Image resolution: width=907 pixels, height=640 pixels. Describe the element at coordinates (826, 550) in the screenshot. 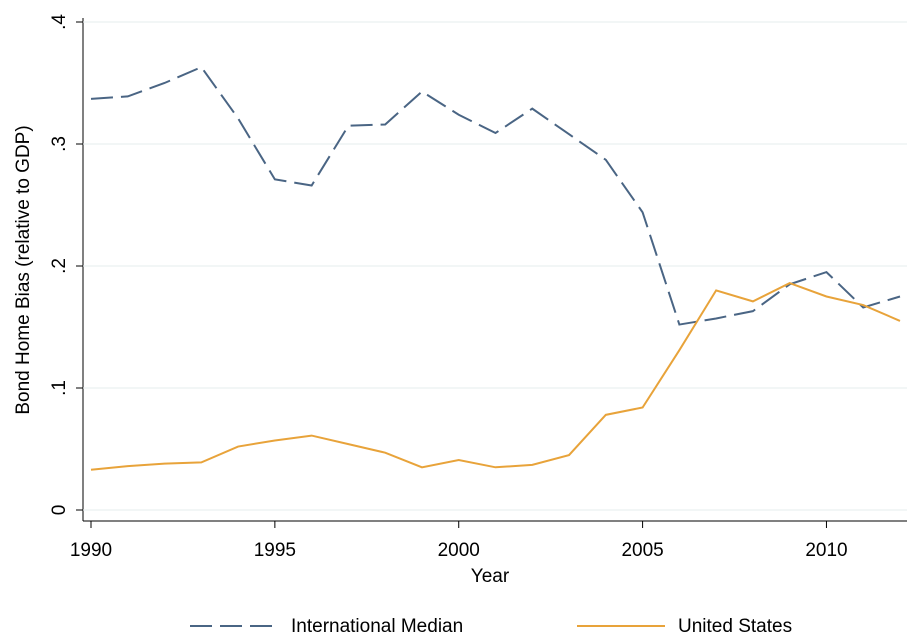

I see `x-tick-label: 2010` at that location.